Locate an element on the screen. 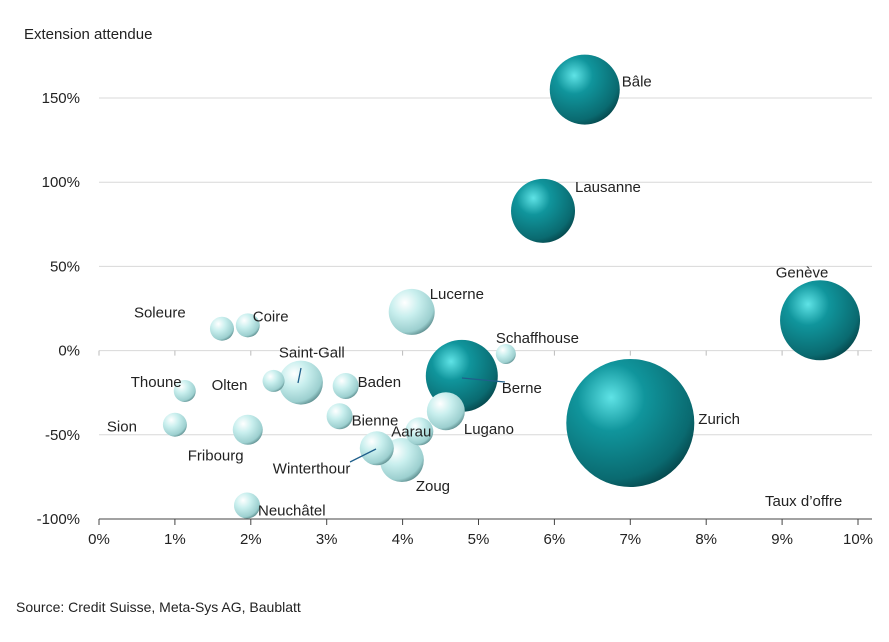  bubble-label: Bâle is located at coordinates (637, 82).